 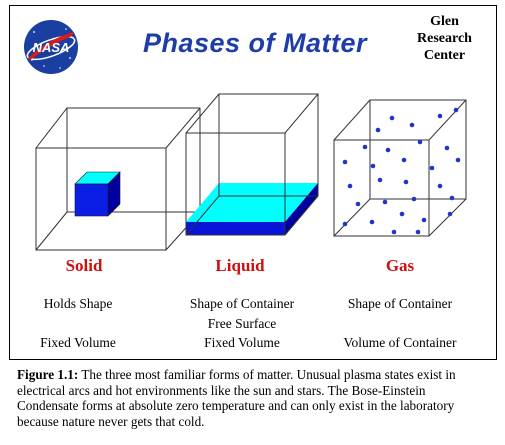 I want to click on page-title: Phases of Matter, so click(x=255, y=43).